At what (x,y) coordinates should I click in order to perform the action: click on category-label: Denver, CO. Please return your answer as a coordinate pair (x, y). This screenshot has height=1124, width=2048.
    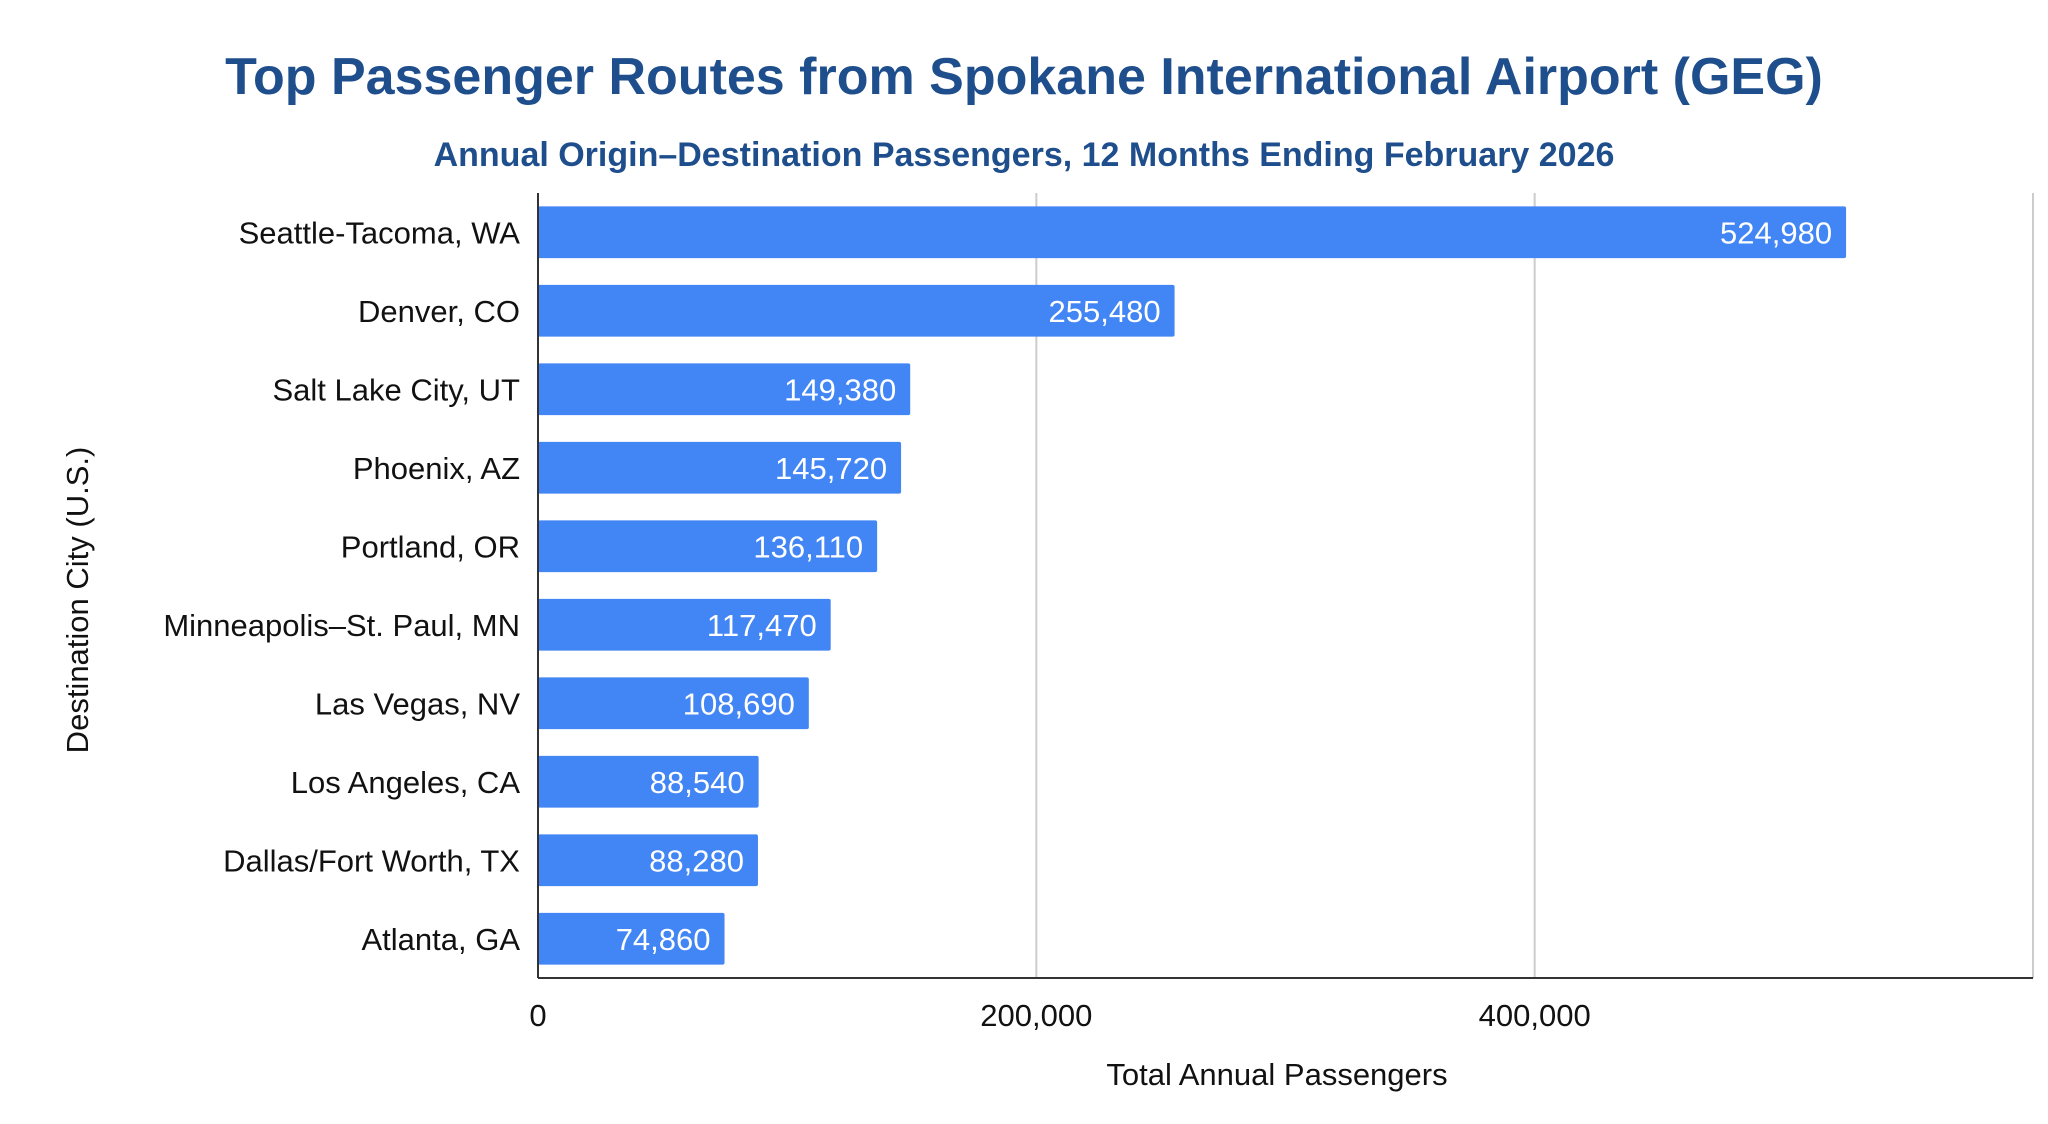
    Looking at the image, I should click on (439, 311).